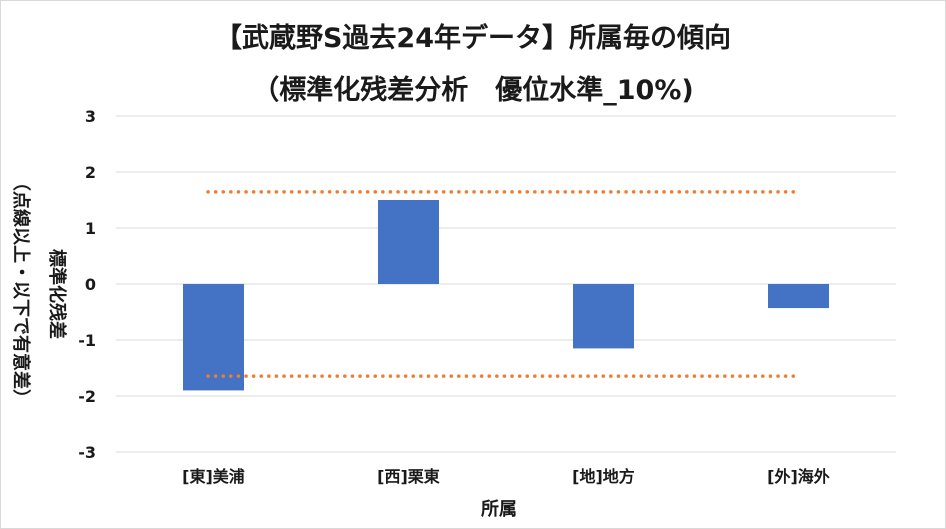 The height and width of the screenshot is (529, 946). What do you see at coordinates (87, 340) in the screenshot?
I see `y-tick-label: -1` at bounding box center [87, 340].